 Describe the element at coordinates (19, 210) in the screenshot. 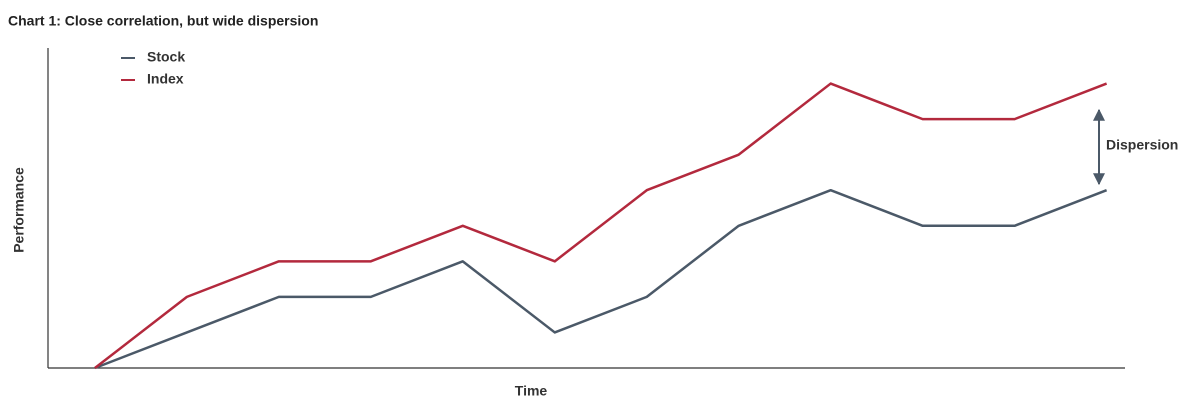

I see `y-axis-label: Performance` at that location.